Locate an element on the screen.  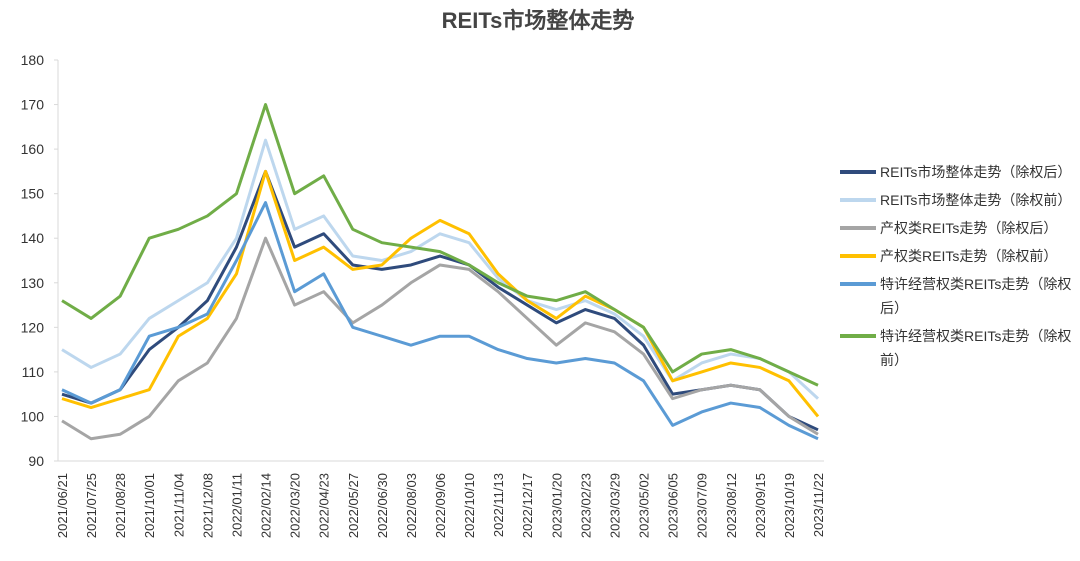
x-tick-label: 2022/09/06 is located at coordinates (440, 505).